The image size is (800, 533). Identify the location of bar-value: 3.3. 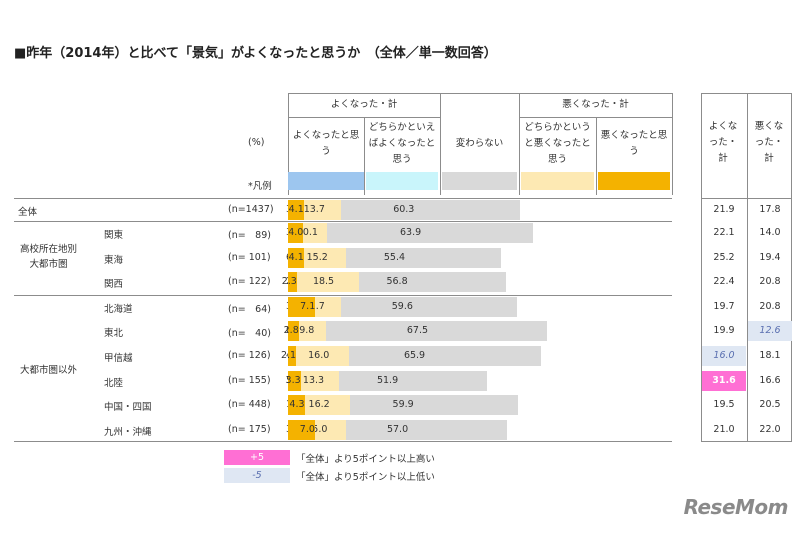
(293, 380).